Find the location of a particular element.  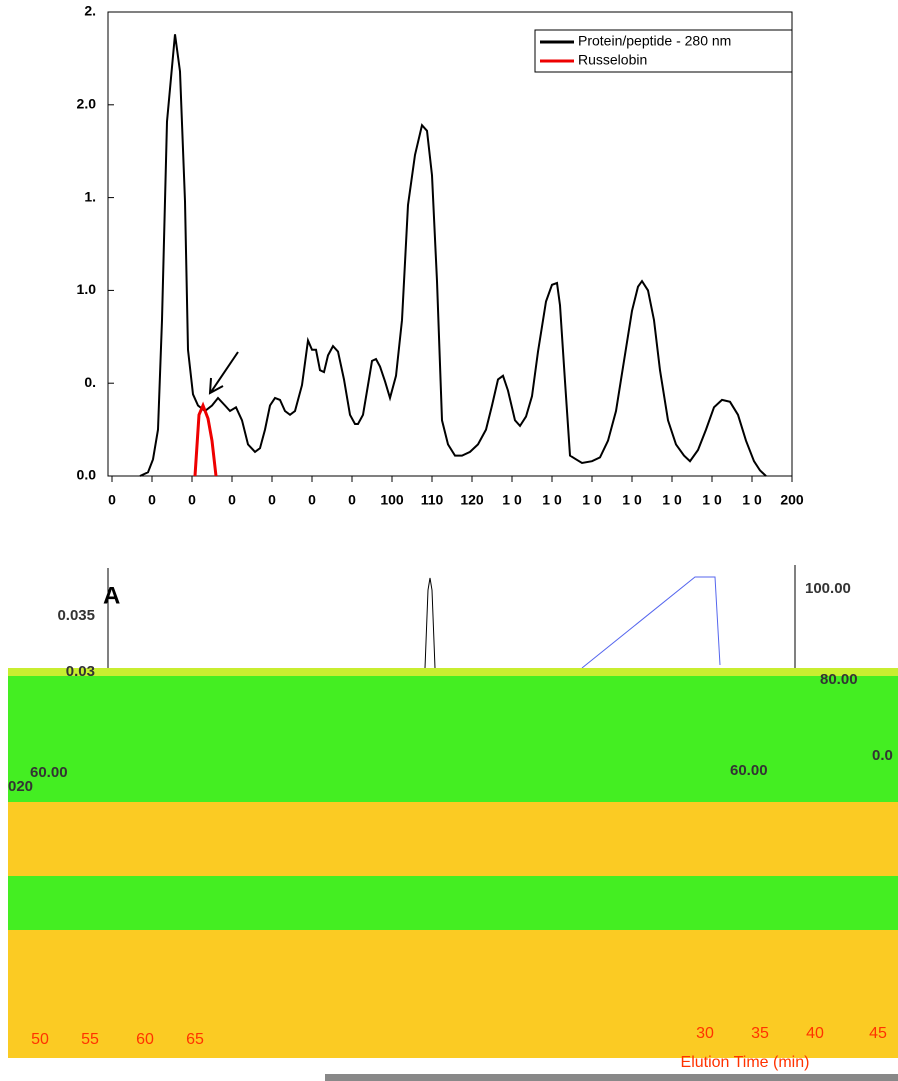

y2-tick-label: 100.00 is located at coordinates (828, 588).